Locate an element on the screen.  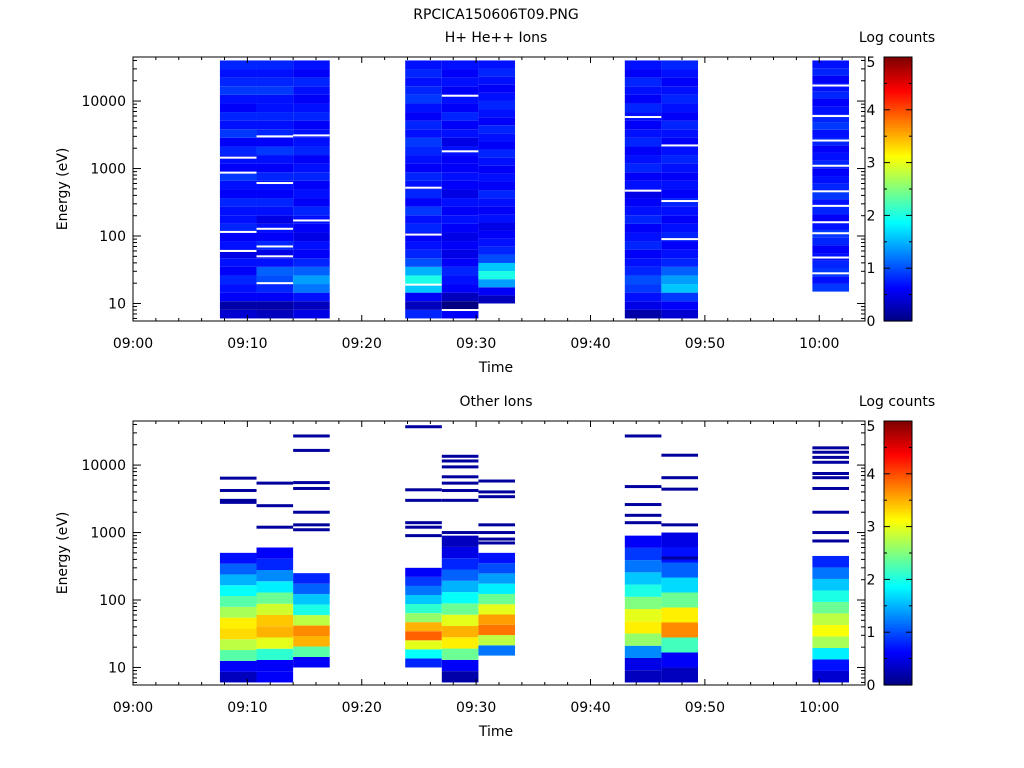
colorbar-tick-label: 3 is located at coordinates (871, 164).